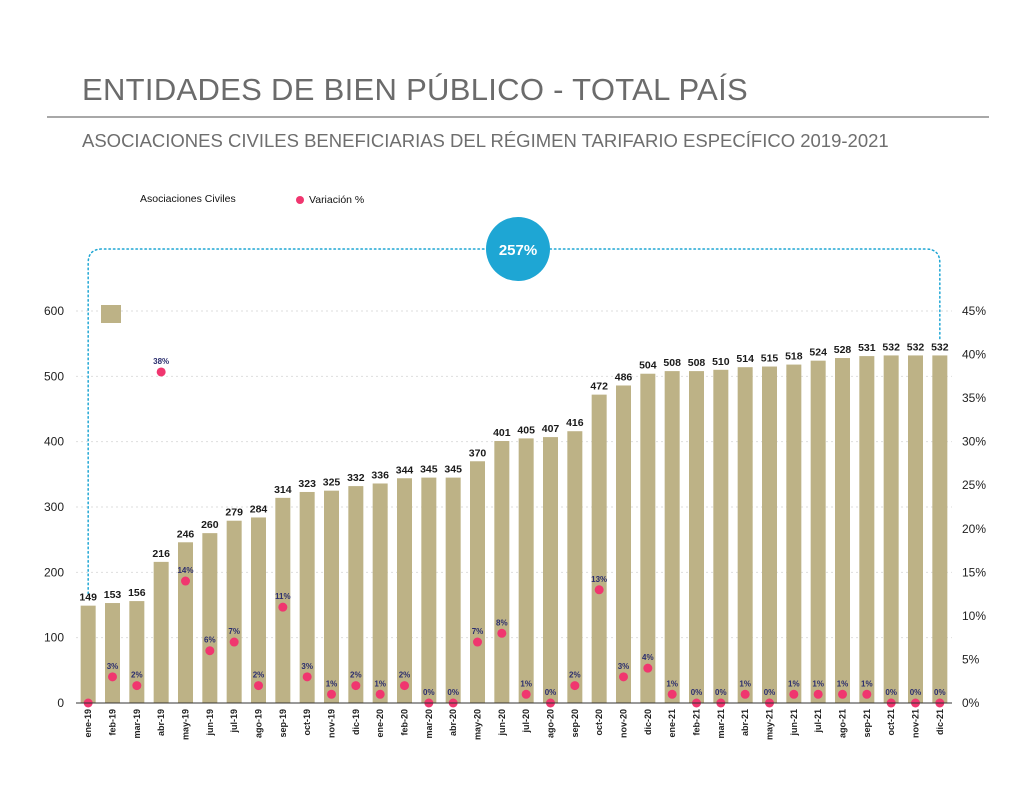 The width and height of the screenshot is (1024, 806). What do you see at coordinates (818, 353) in the screenshot?
I see `bar-value-label: 524` at bounding box center [818, 353].